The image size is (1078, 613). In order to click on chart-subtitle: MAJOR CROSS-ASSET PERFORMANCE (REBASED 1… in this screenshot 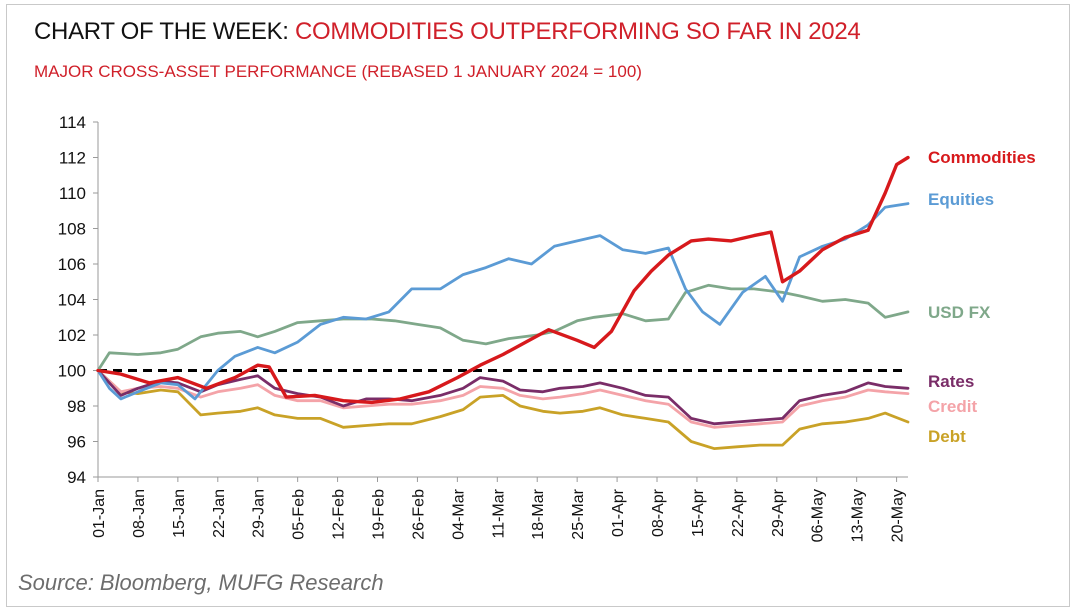, I will do `click(338, 71)`.